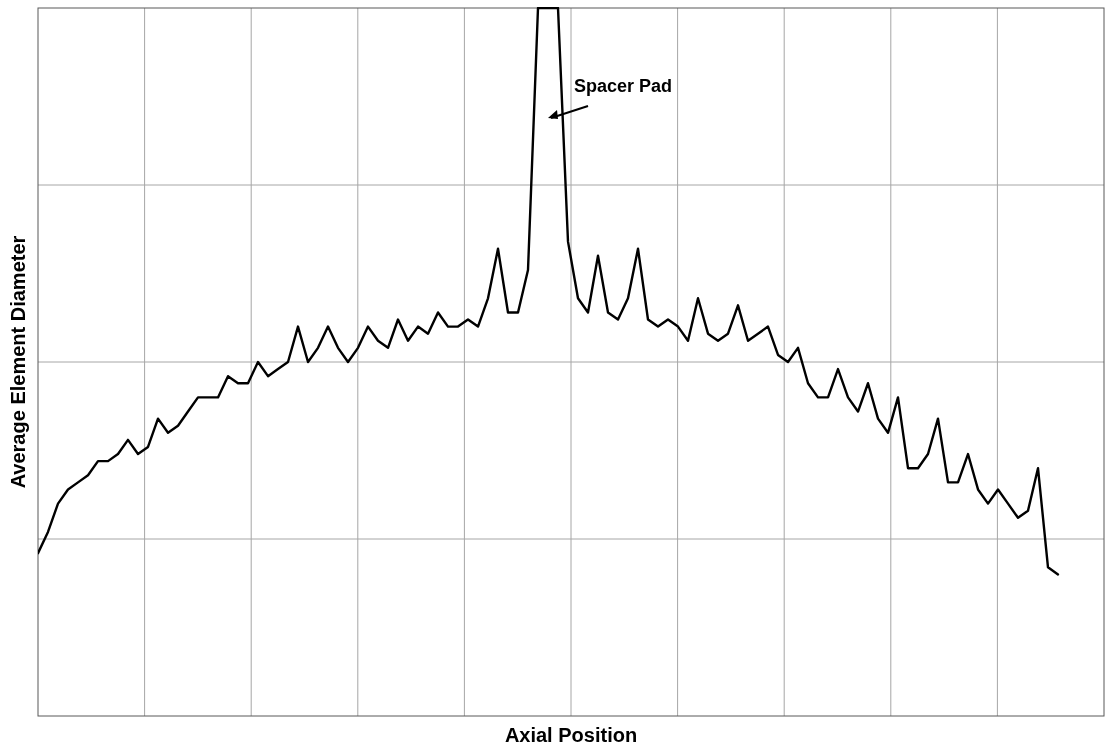 The image size is (1107, 750). What do you see at coordinates (571, 735) in the screenshot?
I see `x-axis-title: Axial Position` at bounding box center [571, 735].